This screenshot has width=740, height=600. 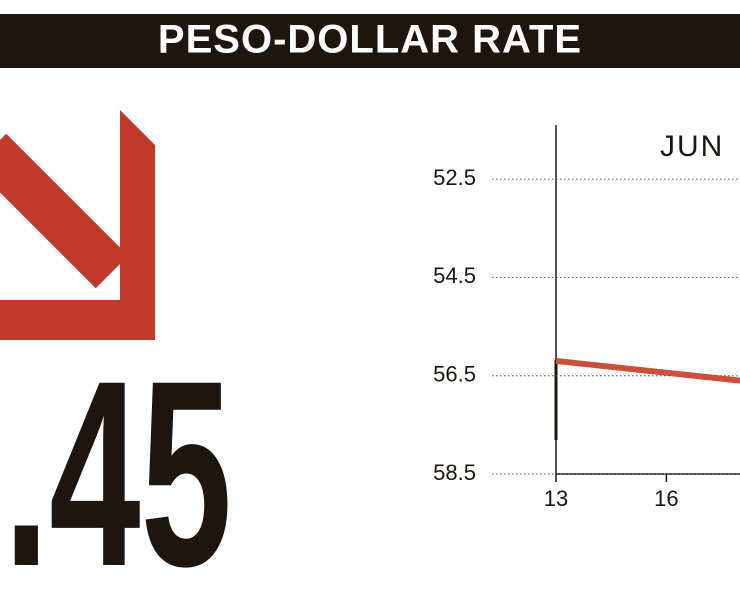 What do you see at coordinates (692, 146) in the screenshot?
I see `period-label: JUN` at bounding box center [692, 146].